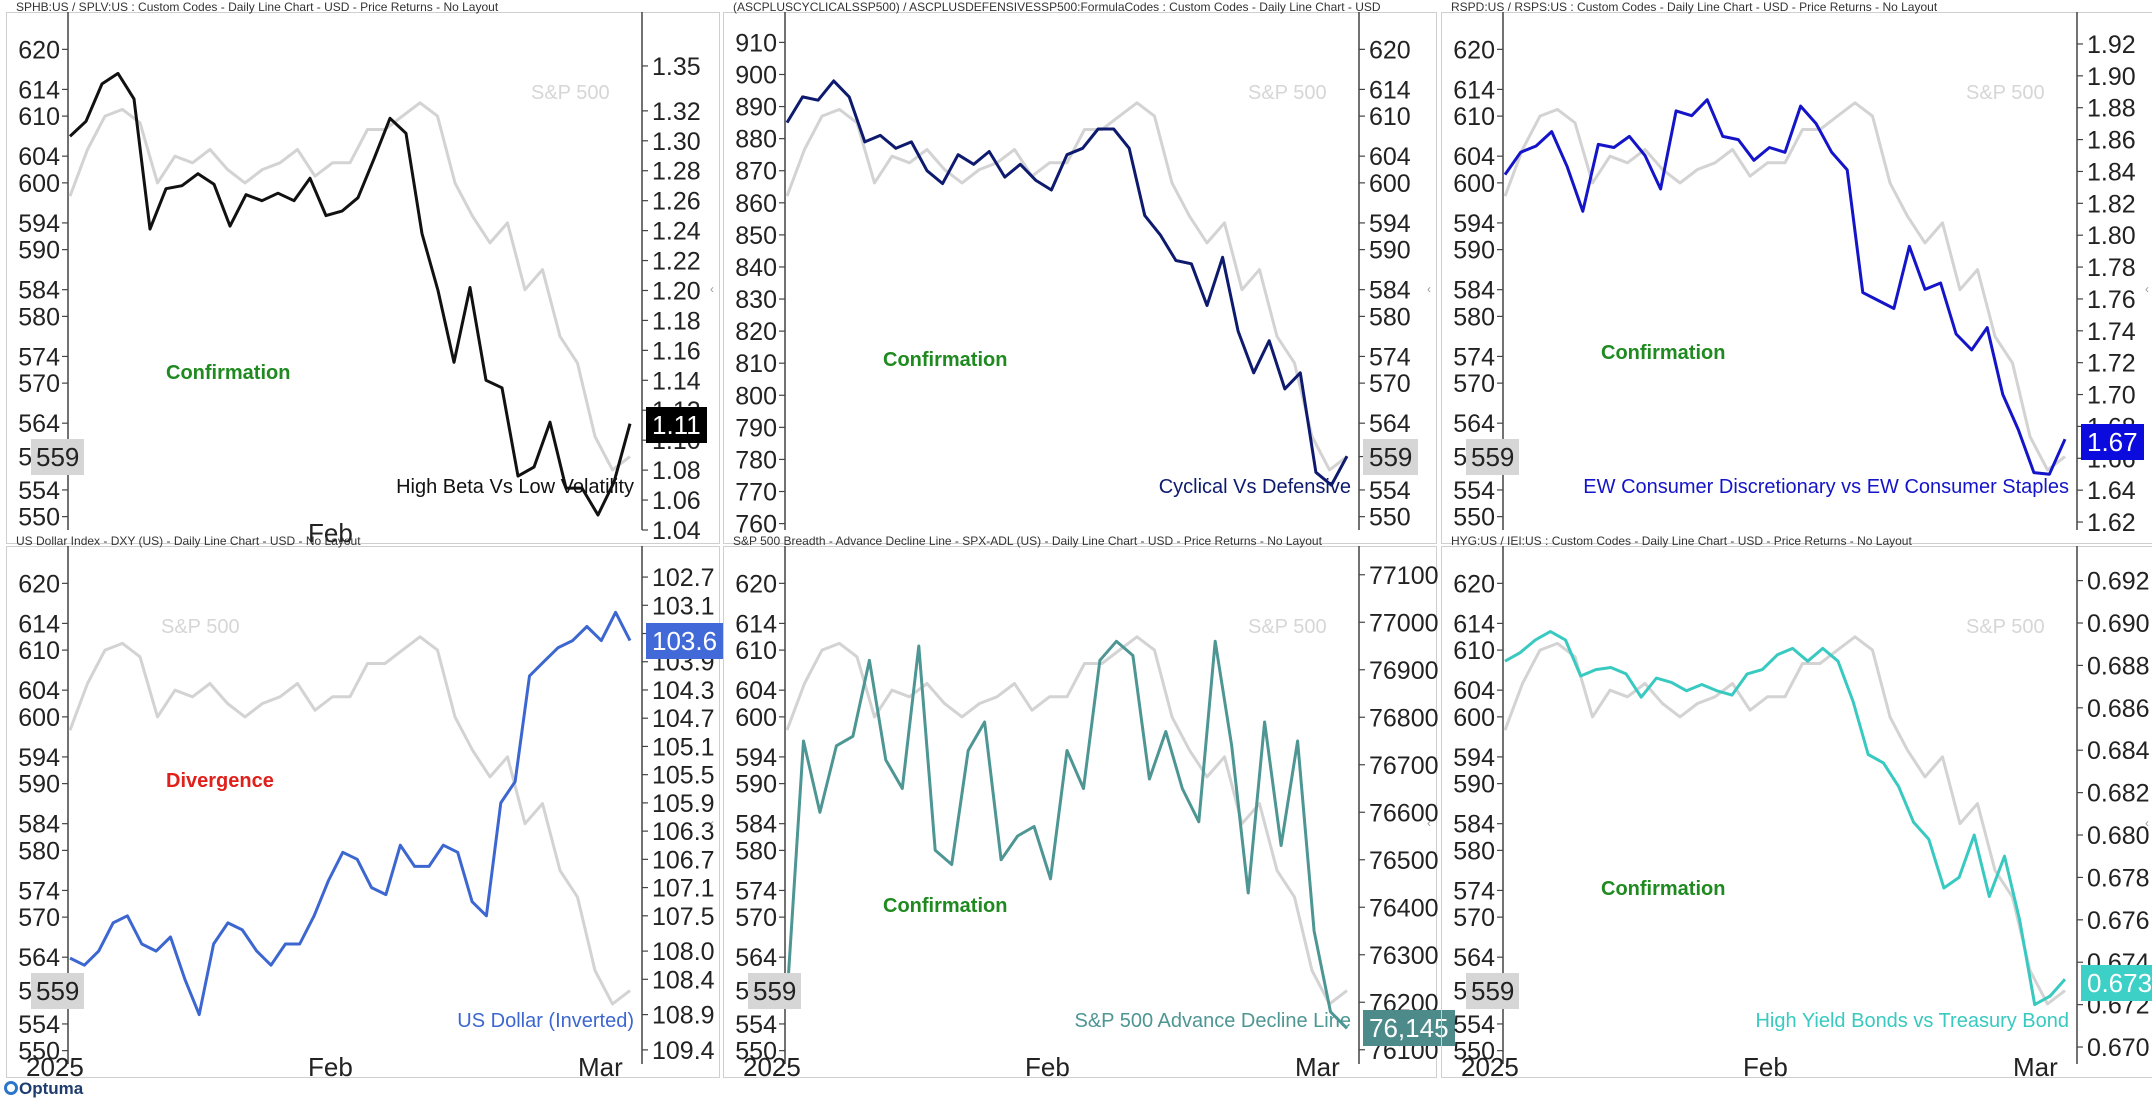 The image size is (2152, 1101). I want to click on right-tick-label: 610, so click(1390, 117).